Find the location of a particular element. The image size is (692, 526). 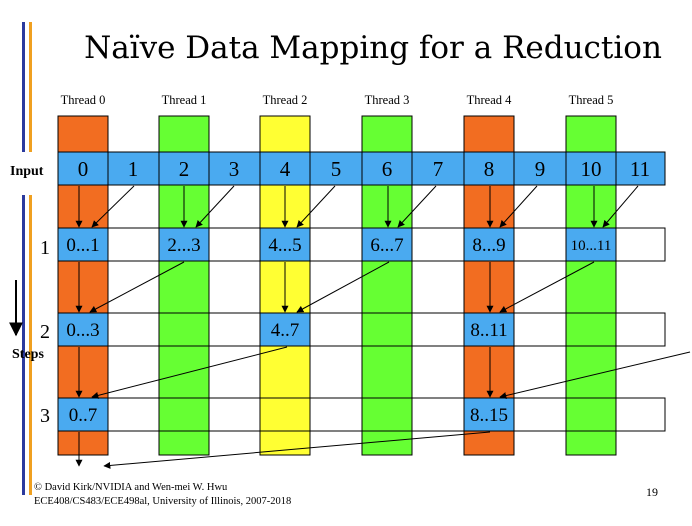

step-number-2: 2 is located at coordinates (45, 332).